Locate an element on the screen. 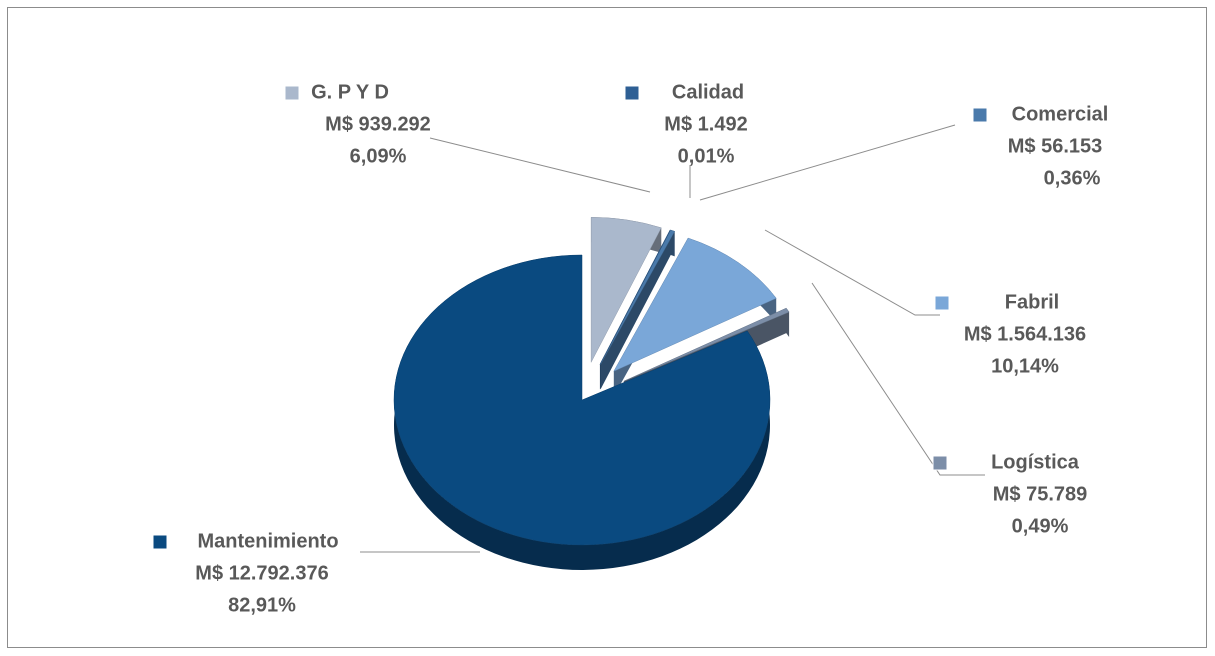 This screenshot has height=656, width=1215. value-label: M$ 939.292 is located at coordinates (378, 124).